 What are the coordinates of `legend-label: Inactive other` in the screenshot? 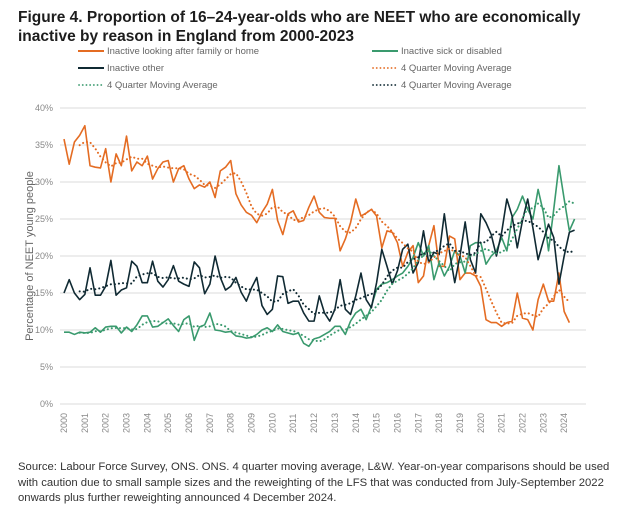 It's located at (136, 68).